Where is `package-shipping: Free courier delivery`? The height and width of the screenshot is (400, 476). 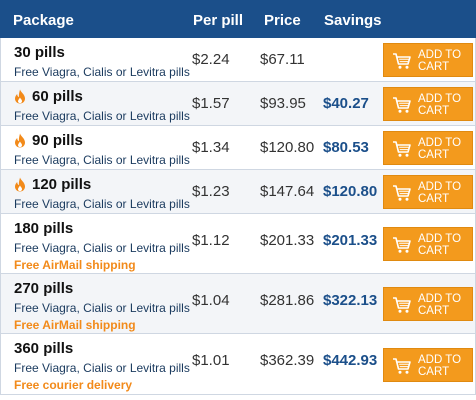 package-shipping: Free courier delivery is located at coordinates (73, 385).